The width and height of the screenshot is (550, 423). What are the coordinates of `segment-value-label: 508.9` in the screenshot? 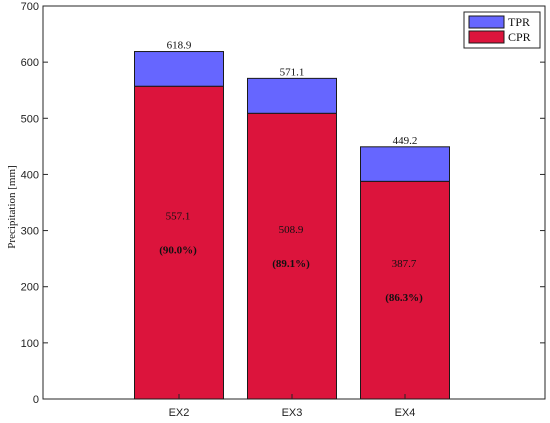 It's located at (291, 230).